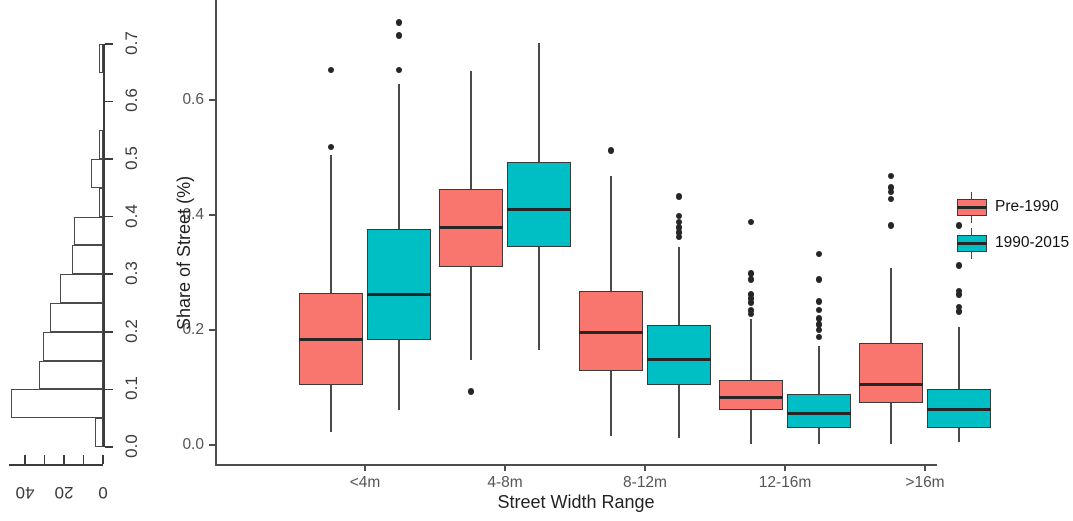  I want to click on y-tick-label: 0.2, so click(193, 329).